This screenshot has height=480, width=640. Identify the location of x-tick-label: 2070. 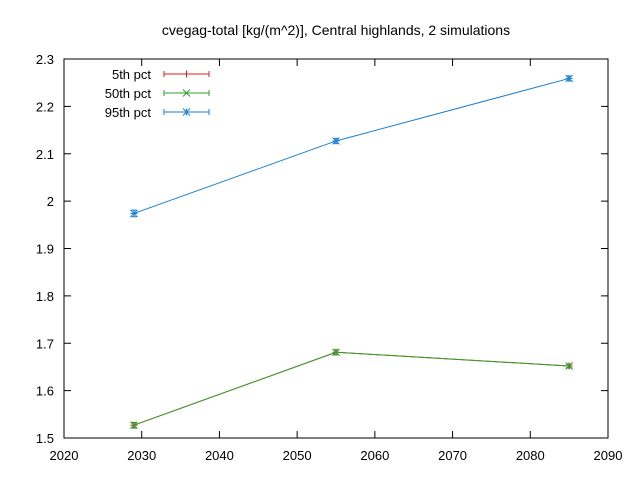
(452, 455).